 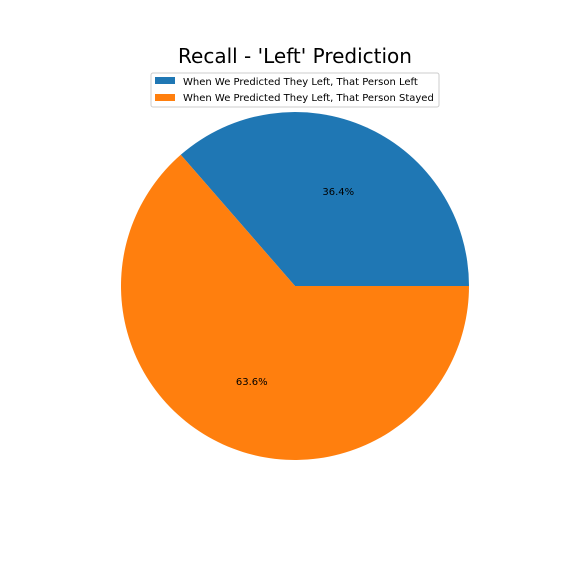 What do you see at coordinates (165, 97) in the screenshot?
I see `legend-swatch-stayed` at bounding box center [165, 97].